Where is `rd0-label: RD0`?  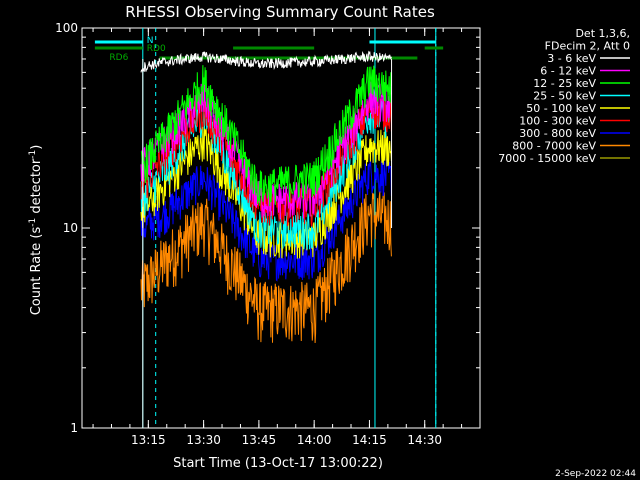
rd0-label: RD0 is located at coordinates (156, 49).